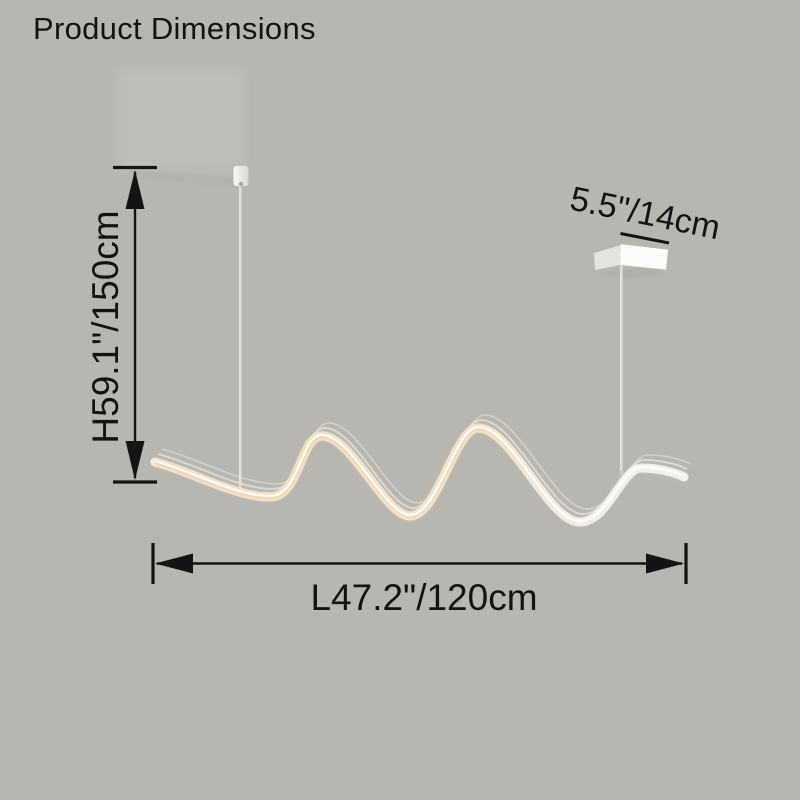 The width and height of the screenshot is (800, 800). I want to click on right-cable-connector, so click(621, 473).